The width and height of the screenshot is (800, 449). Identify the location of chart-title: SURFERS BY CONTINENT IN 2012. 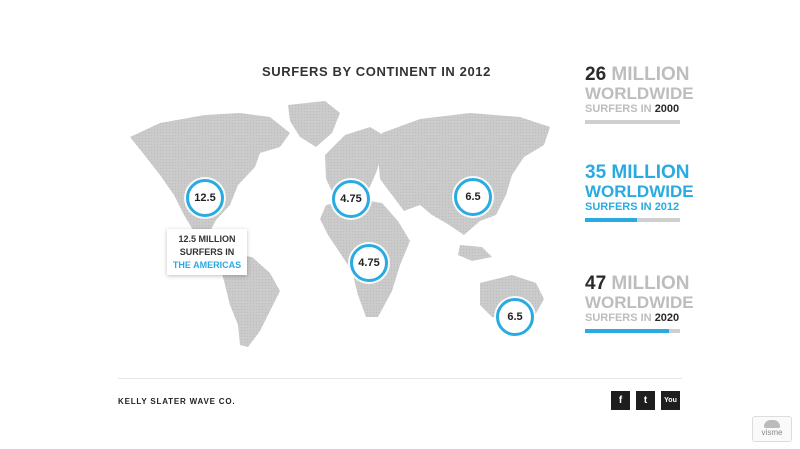
(376, 71).